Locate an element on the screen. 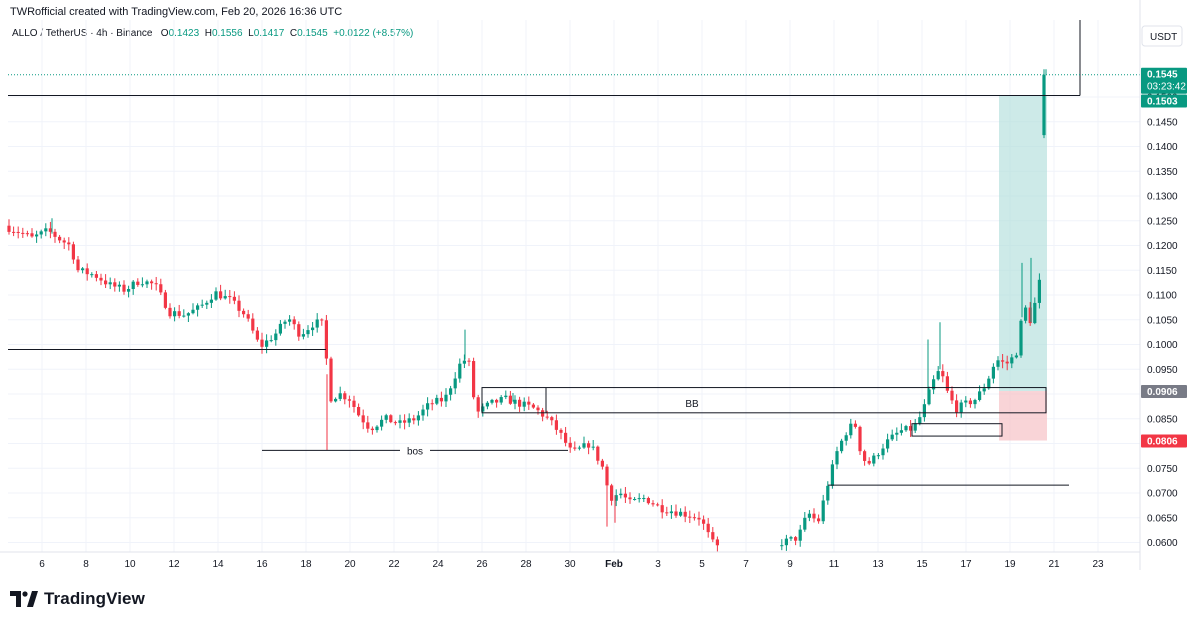 Image resolution: width=1200 pixels, height=622 pixels. price-tick-label: 0.1050 is located at coordinates (1162, 320).